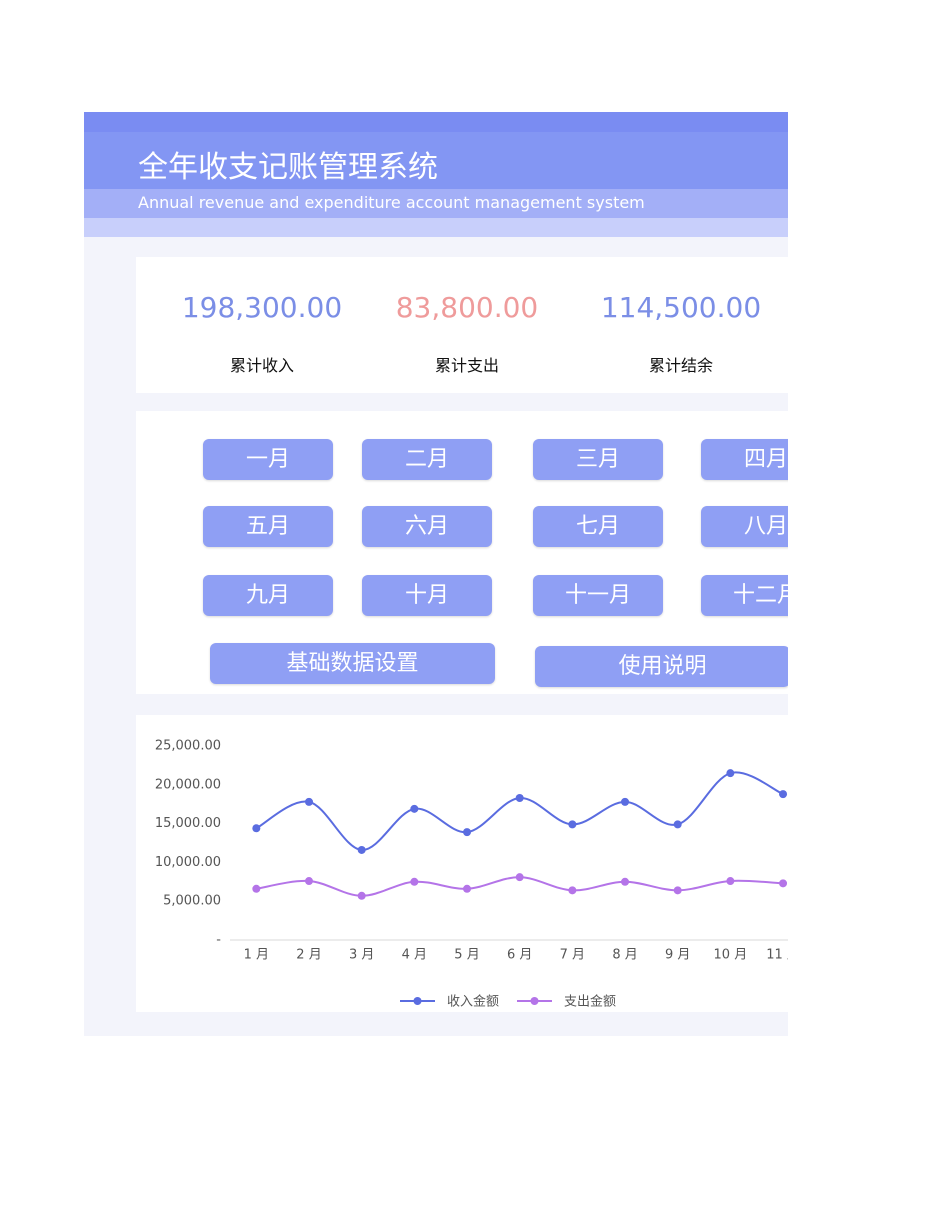 Image resolution: width=950 pixels, height=1230 pixels. Describe the element at coordinates (192, 901) in the screenshot. I see `y-tick-label: 5,000.00` at that location.